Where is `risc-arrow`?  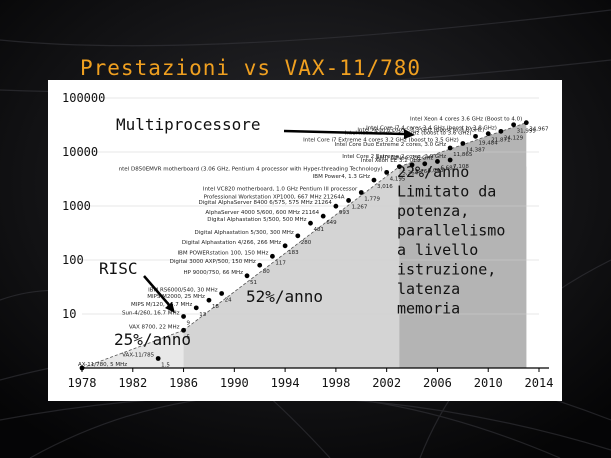 risc-arrow is located at coordinates (157, 291).